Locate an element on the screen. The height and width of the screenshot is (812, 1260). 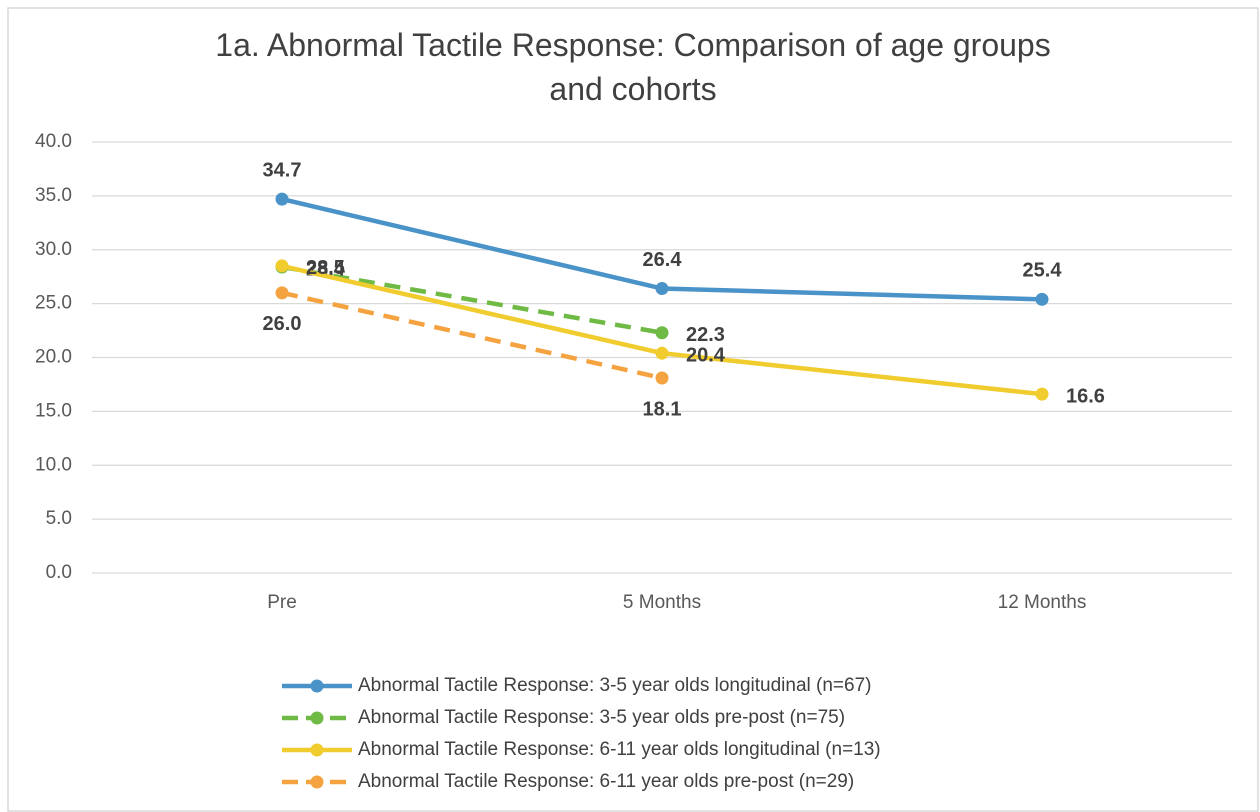
y-tick-label: 40.0 is located at coordinates (53, 141).